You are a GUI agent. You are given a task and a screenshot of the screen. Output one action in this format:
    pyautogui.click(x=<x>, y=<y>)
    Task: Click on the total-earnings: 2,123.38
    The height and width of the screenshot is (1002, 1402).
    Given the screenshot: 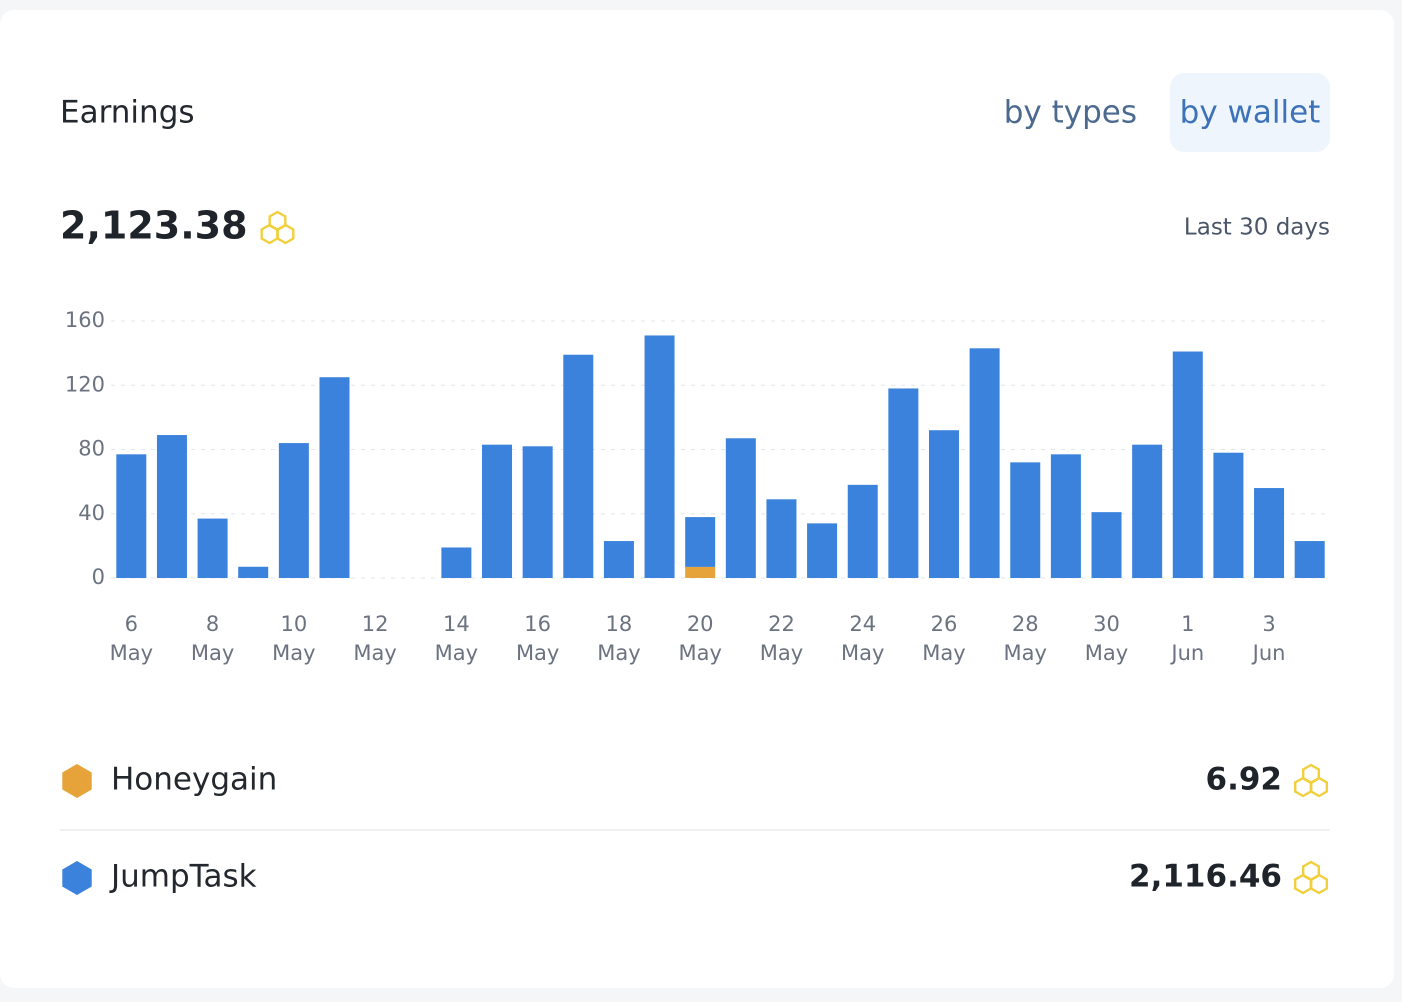 What is the action you would take?
    pyautogui.click(x=154, y=226)
    